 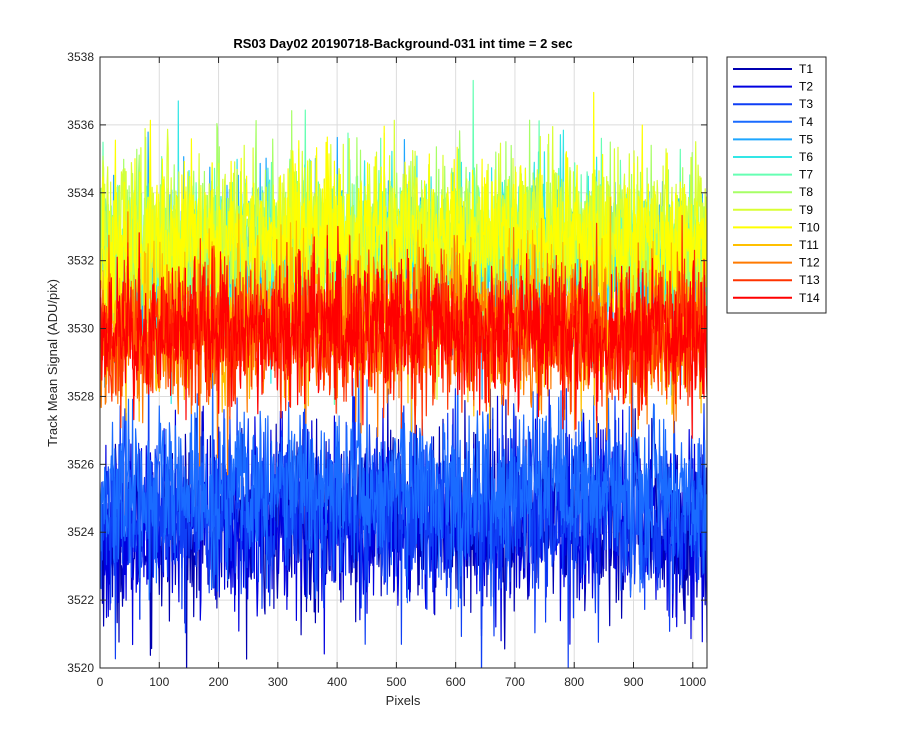 I want to click on x-tick-label: 100, so click(x=159, y=682).